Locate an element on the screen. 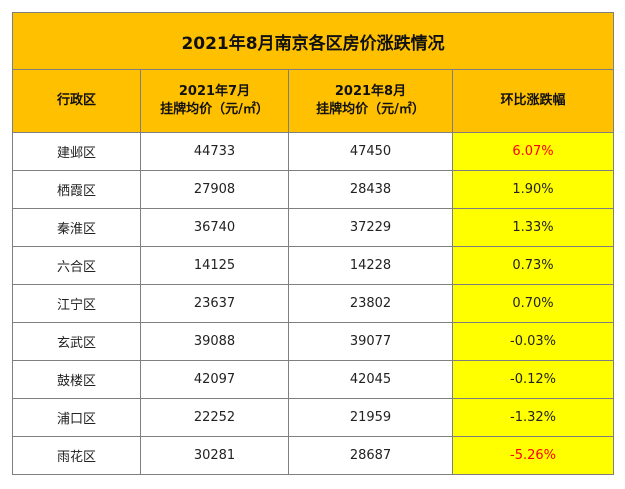 This screenshot has height=489, width=625. table-row: 玄武区 39088 39077 -0.03% is located at coordinates (313, 341).